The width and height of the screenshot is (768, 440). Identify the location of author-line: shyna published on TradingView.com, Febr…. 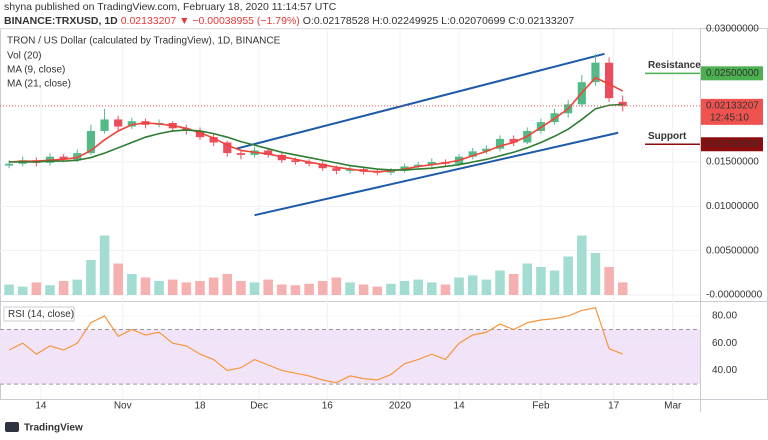
(170, 7).